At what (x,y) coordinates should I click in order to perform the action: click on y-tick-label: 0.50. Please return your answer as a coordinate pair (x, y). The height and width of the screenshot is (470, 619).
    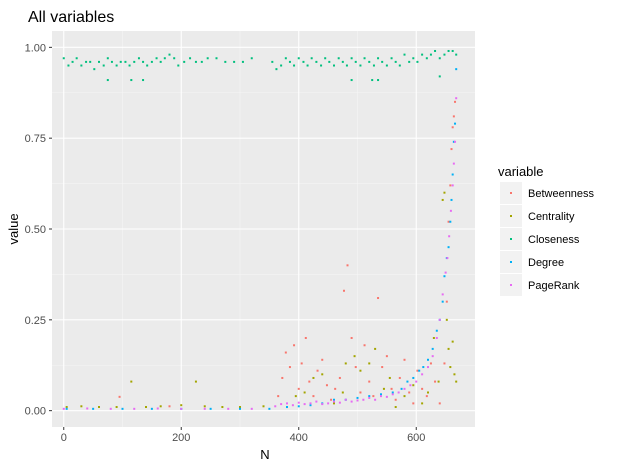
    Looking at the image, I should click on (35, 230).